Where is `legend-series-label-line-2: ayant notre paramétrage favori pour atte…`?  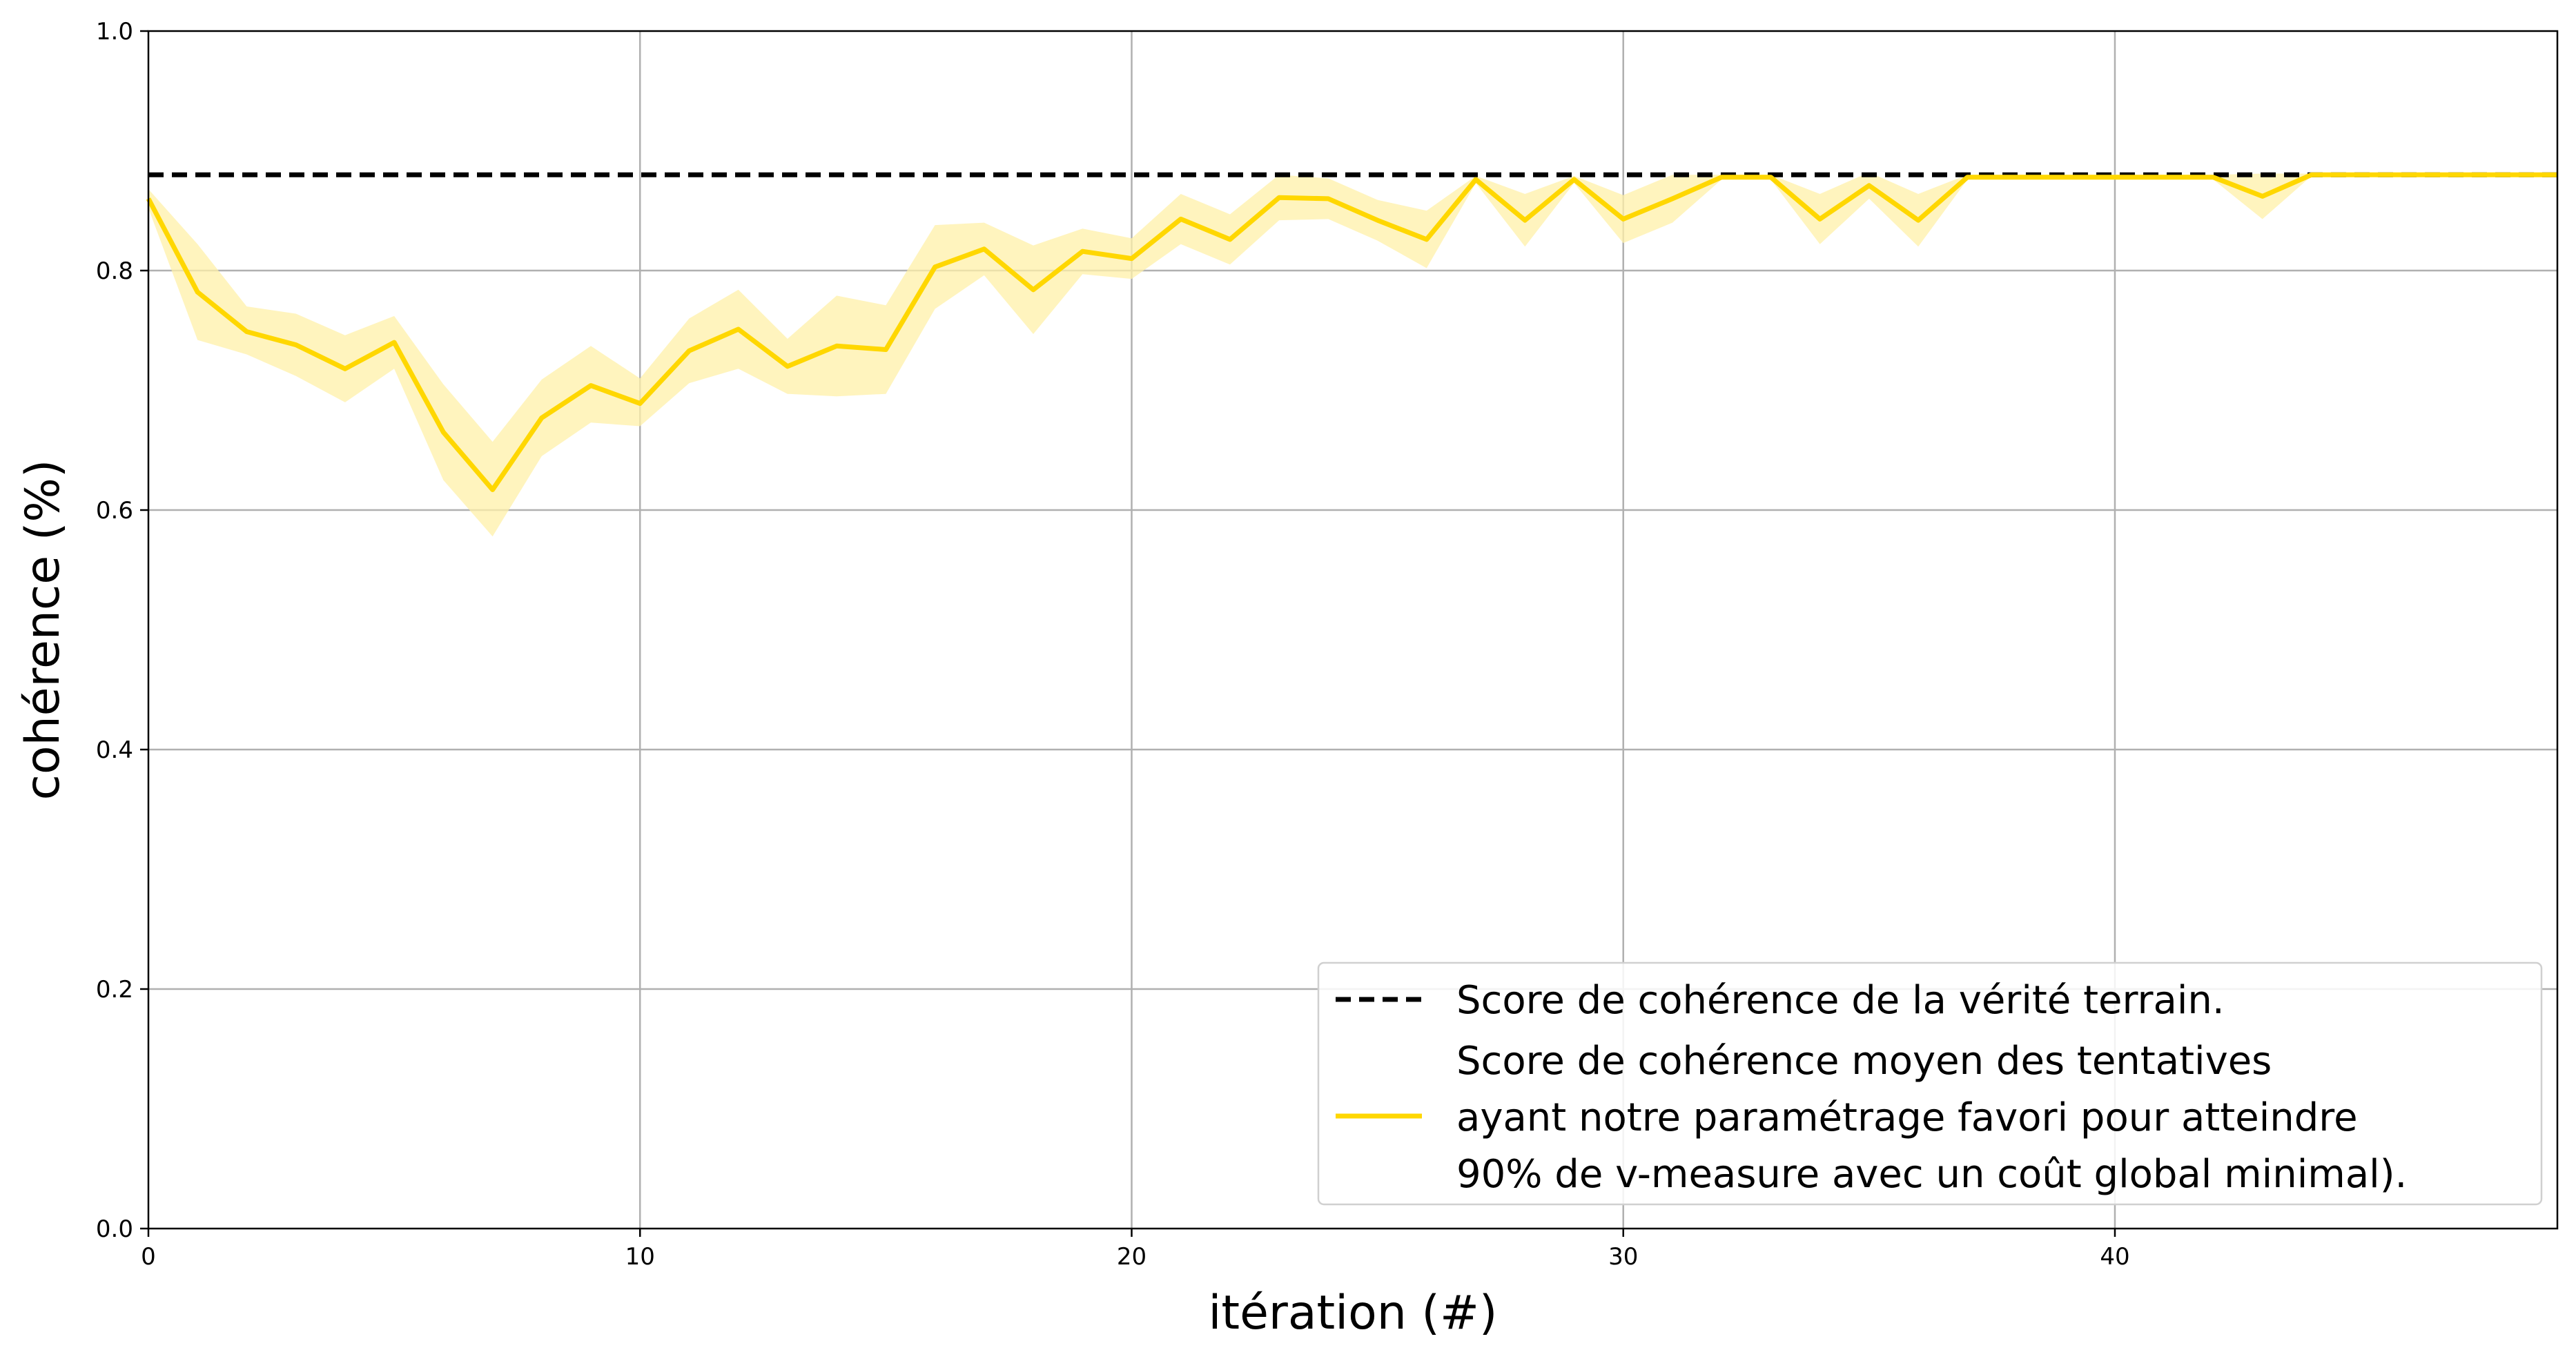
legend-series-label-line-2: ayant notre paramétrage favori pour atte… is located at coordinates (1907, 1117).